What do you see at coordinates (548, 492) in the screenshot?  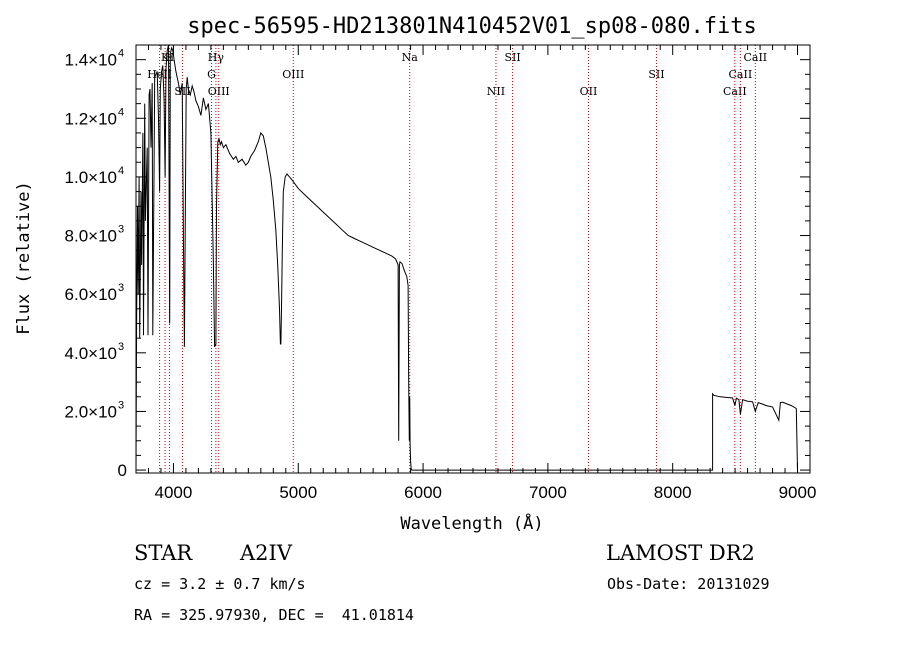 I see `x-tick-label: 7000` at bounding box center [548, 492].